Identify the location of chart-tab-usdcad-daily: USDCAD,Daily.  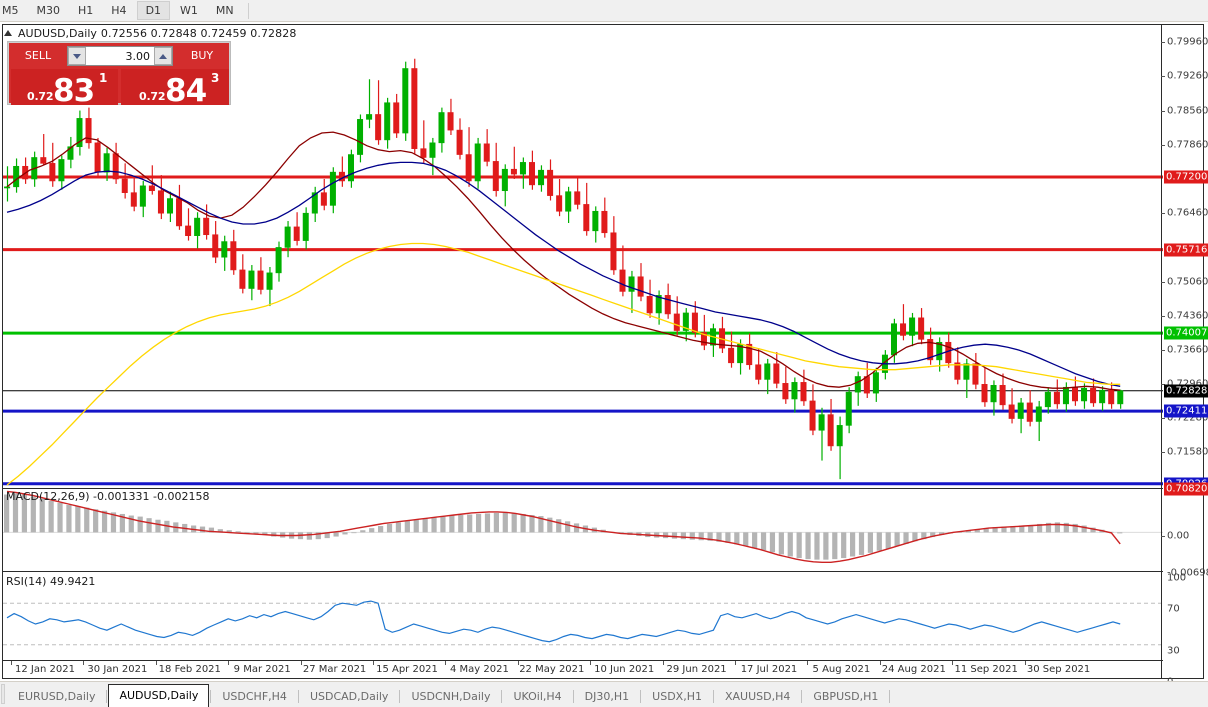
(349, 696).